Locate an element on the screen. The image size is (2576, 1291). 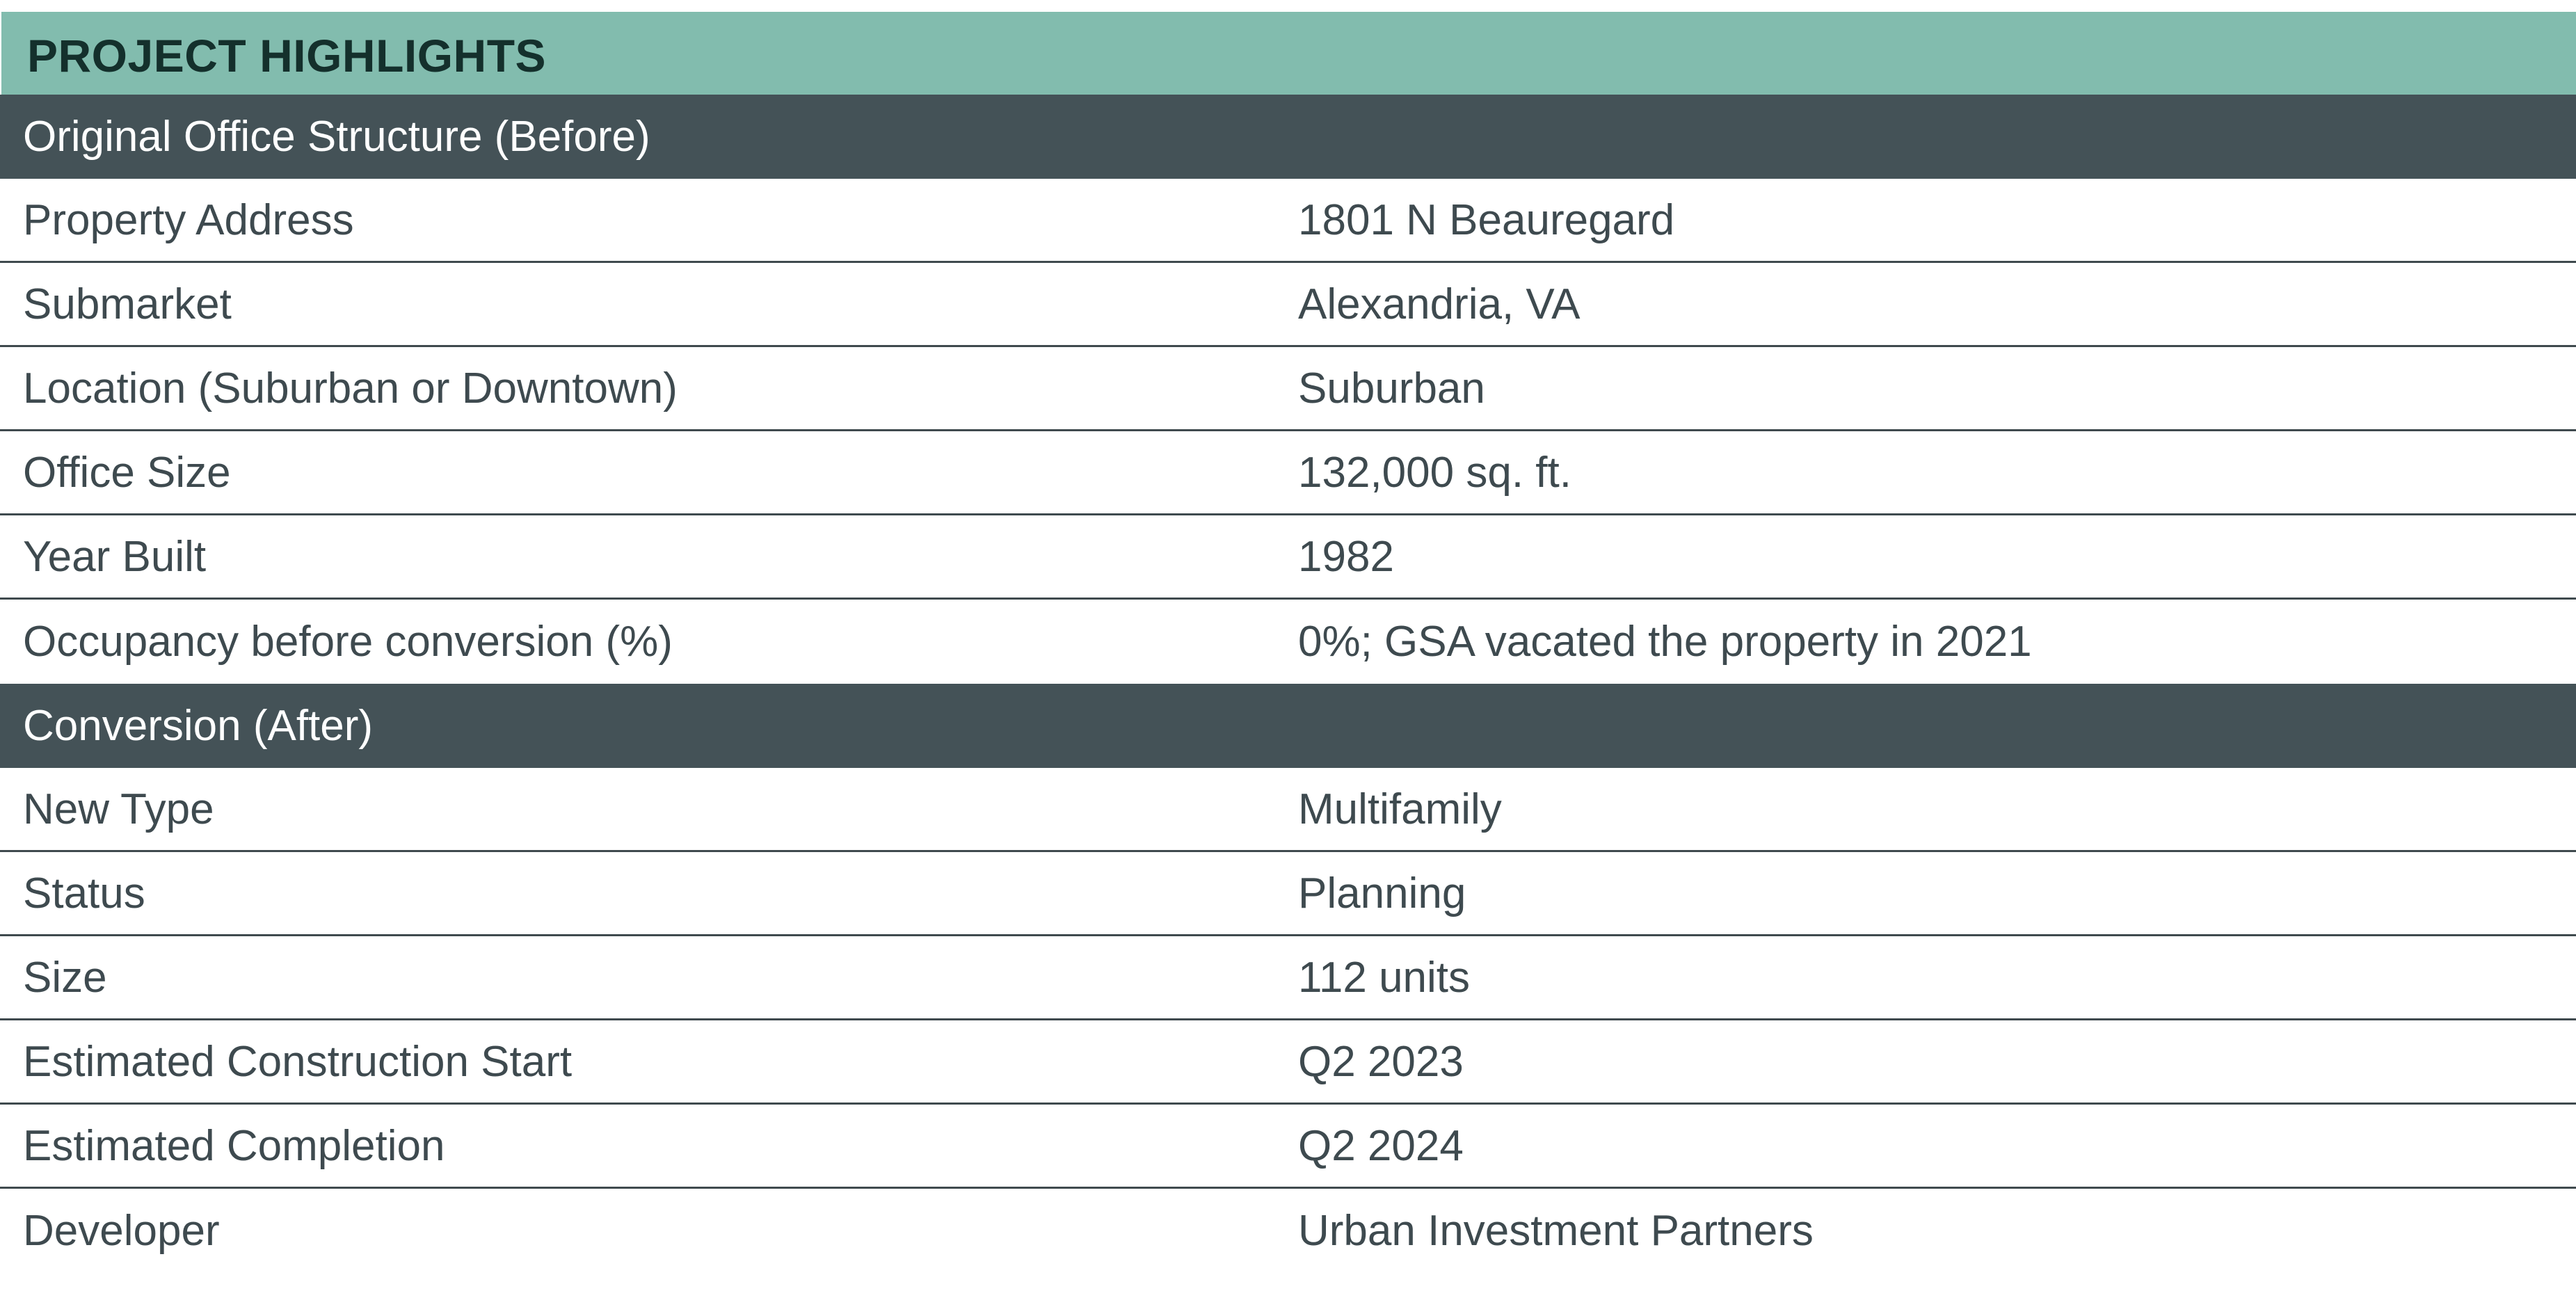
table-row: Estimated Completion Q2 2024 is located at coordinates (1288, 1147).